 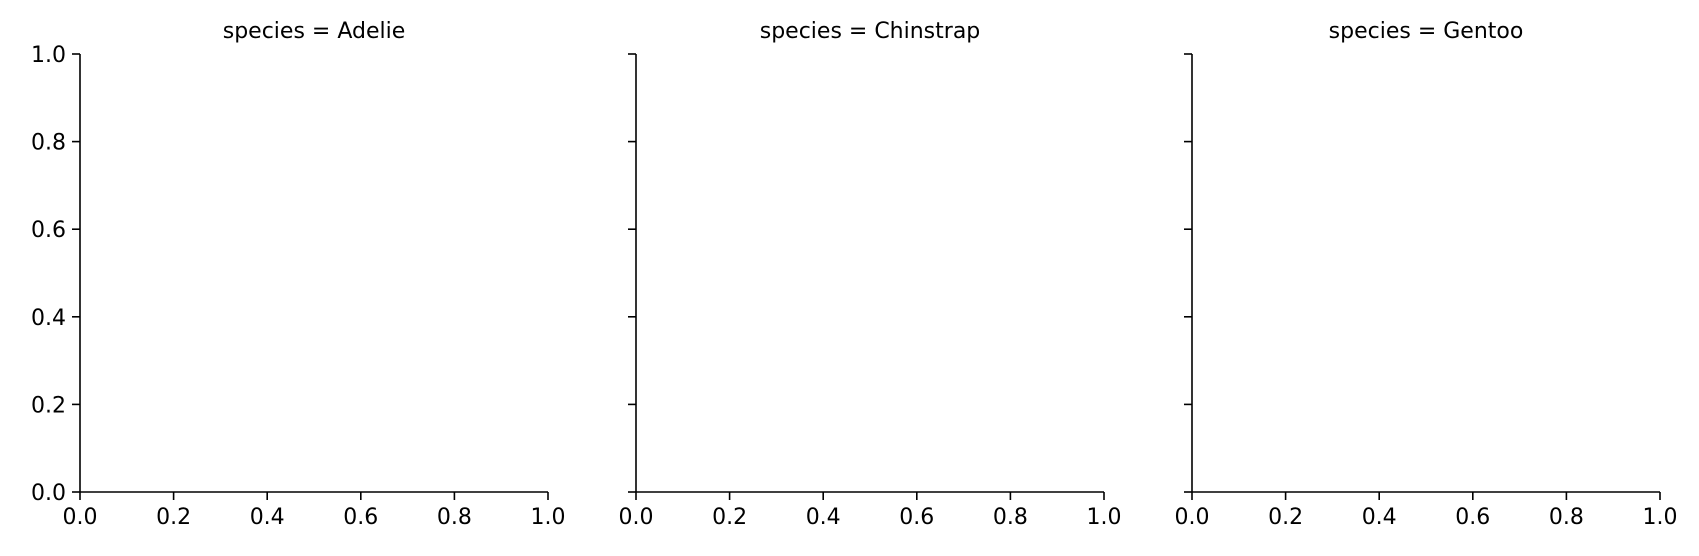 I want to click on y-tick-label: 0.6, so click(x=48, y=230).